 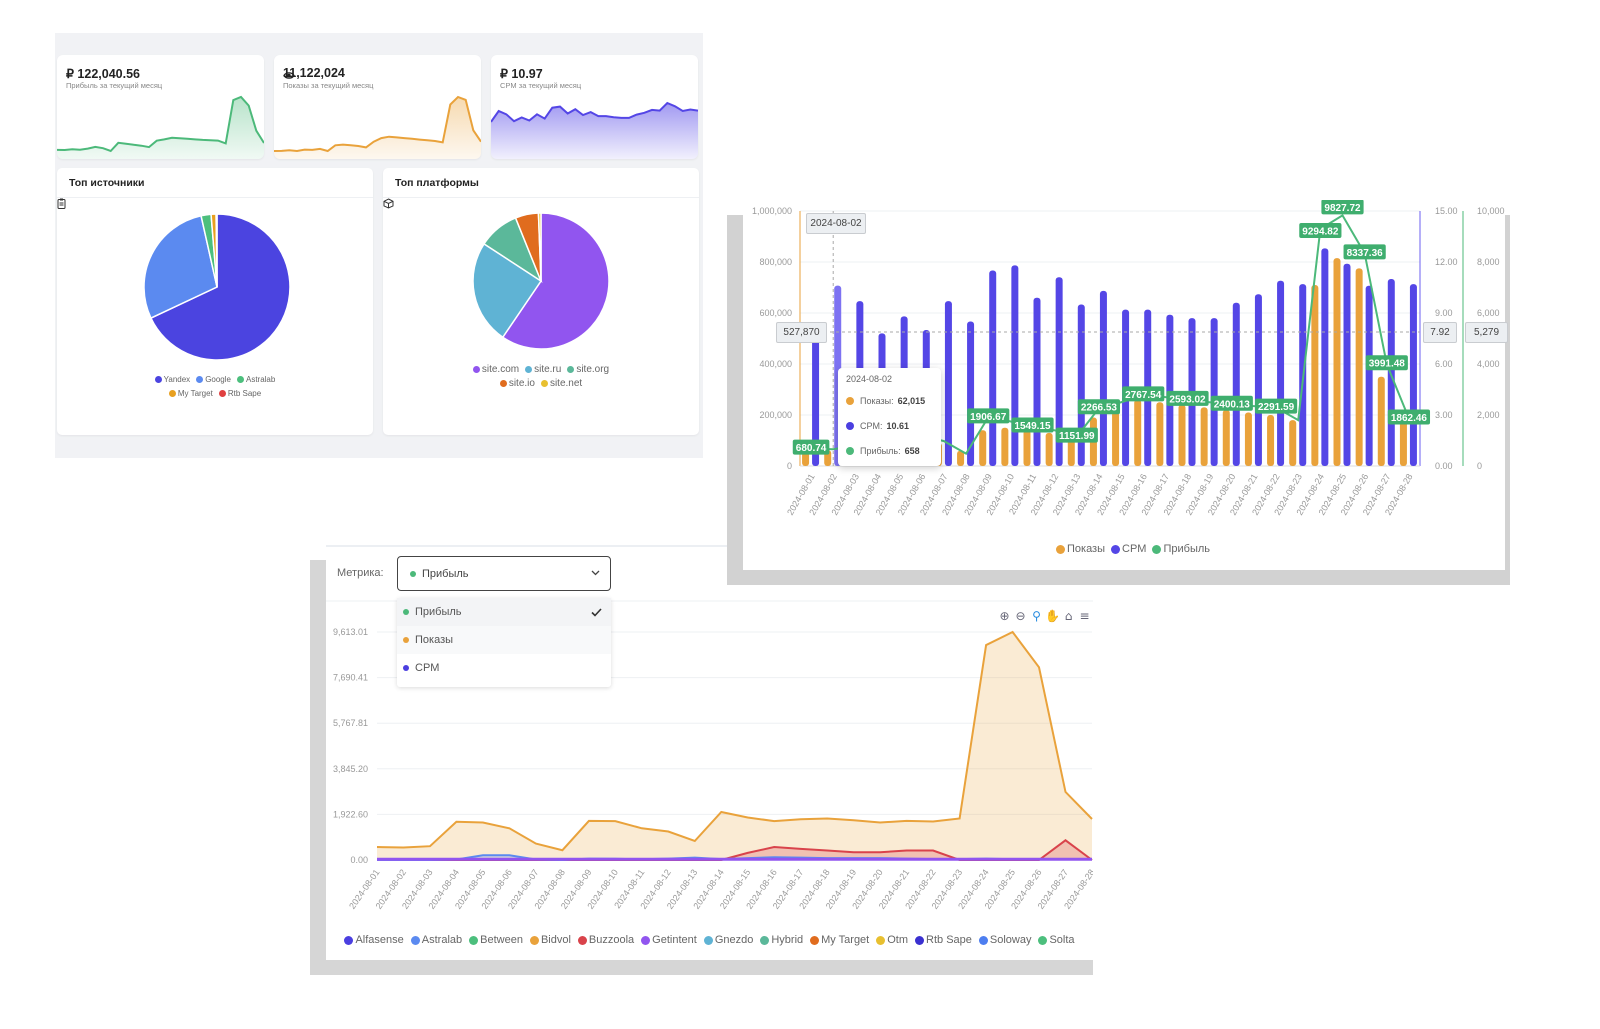 I want to click on legend-label: Between, so click(x=501, y=940).